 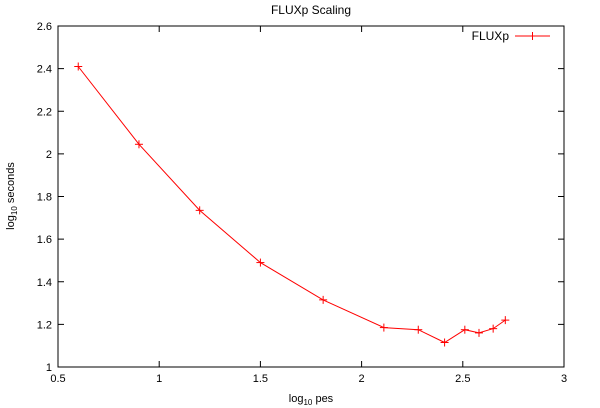 What do you see at coordinates (362, 379) in the screenshot?
I see `x-tick-label: 2` at bounding box center [362, 379].